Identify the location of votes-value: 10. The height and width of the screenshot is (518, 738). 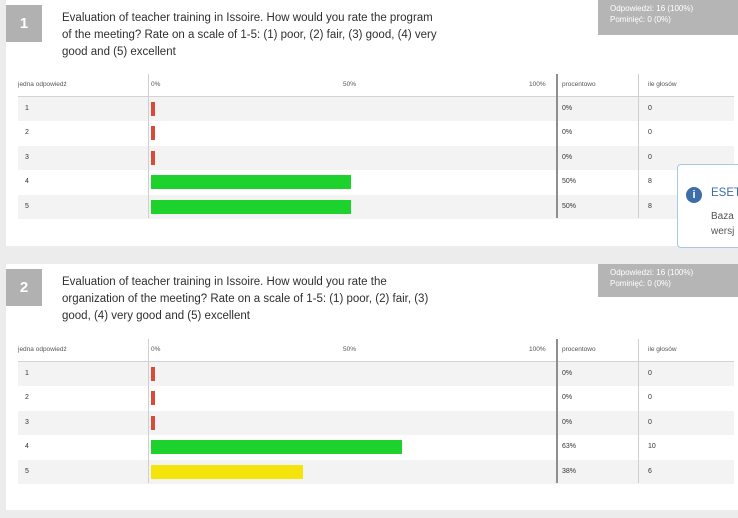
(652, 447).